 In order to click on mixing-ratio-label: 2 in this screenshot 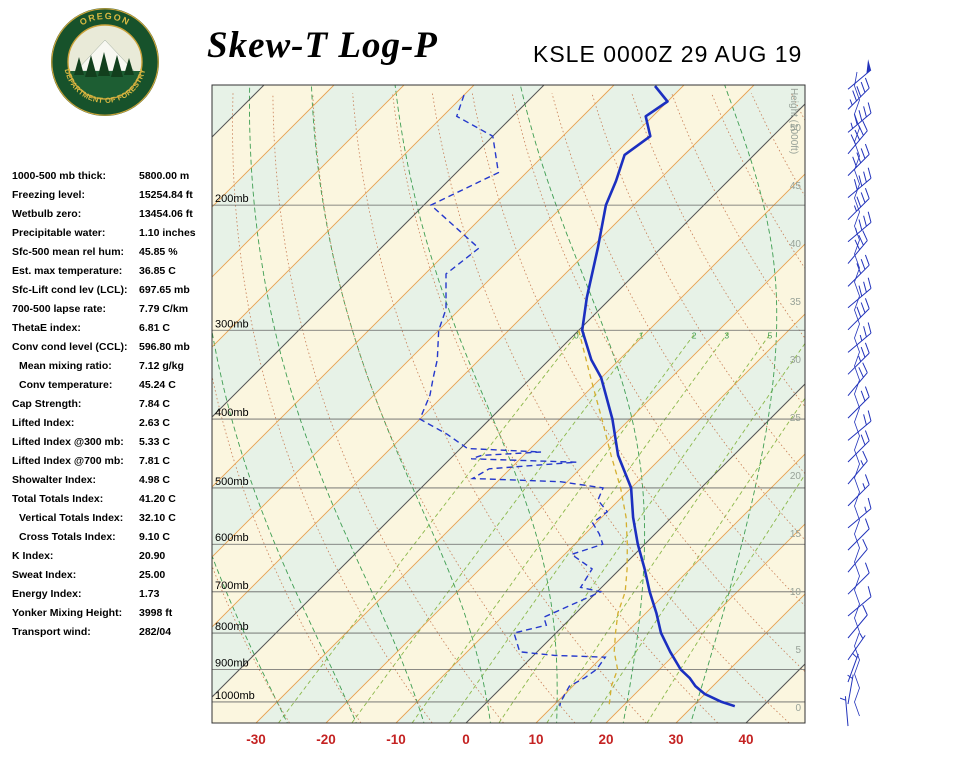, I will do `click(694, 335)`.